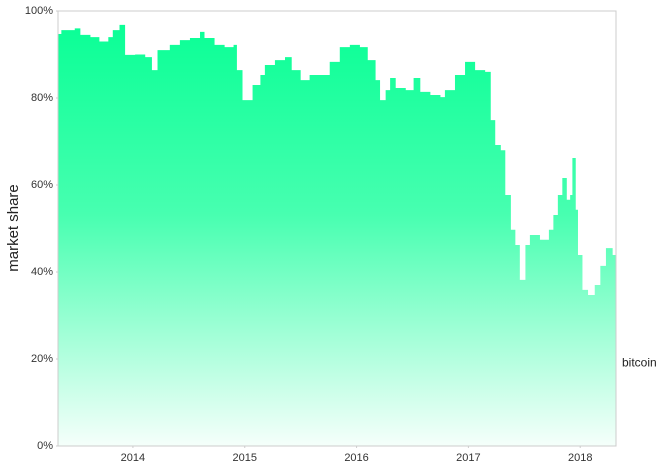  Describe the element at coordinates (39, 11) in the screenshot. I see `y-tick-label: 100%` at that location.